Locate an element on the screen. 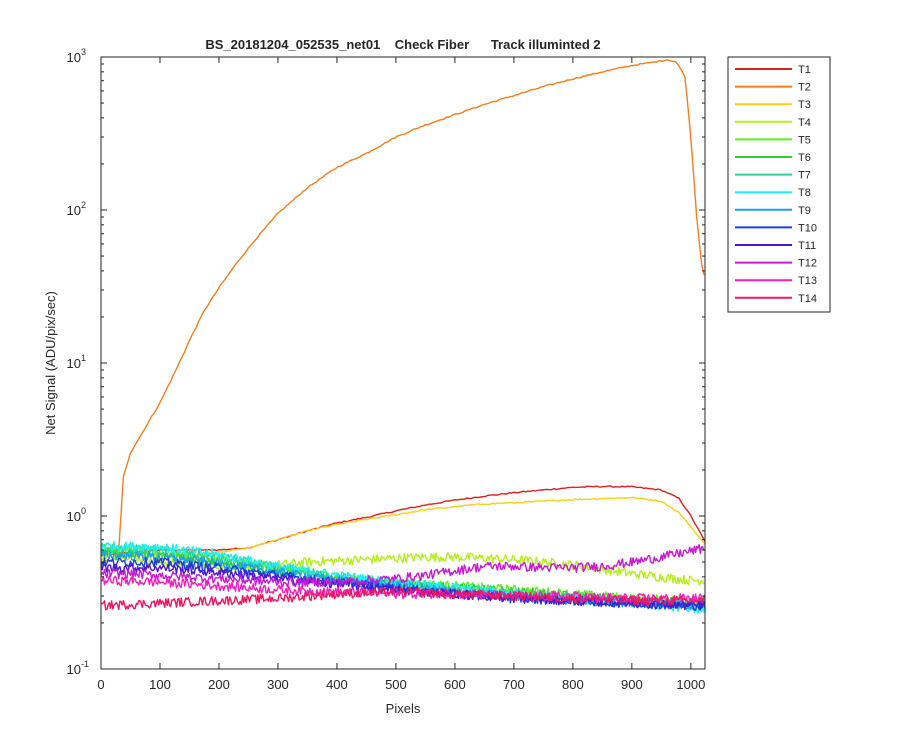 The height and width of the screenshot is (755, 900). legend-box is located at coordinates (779, 184).